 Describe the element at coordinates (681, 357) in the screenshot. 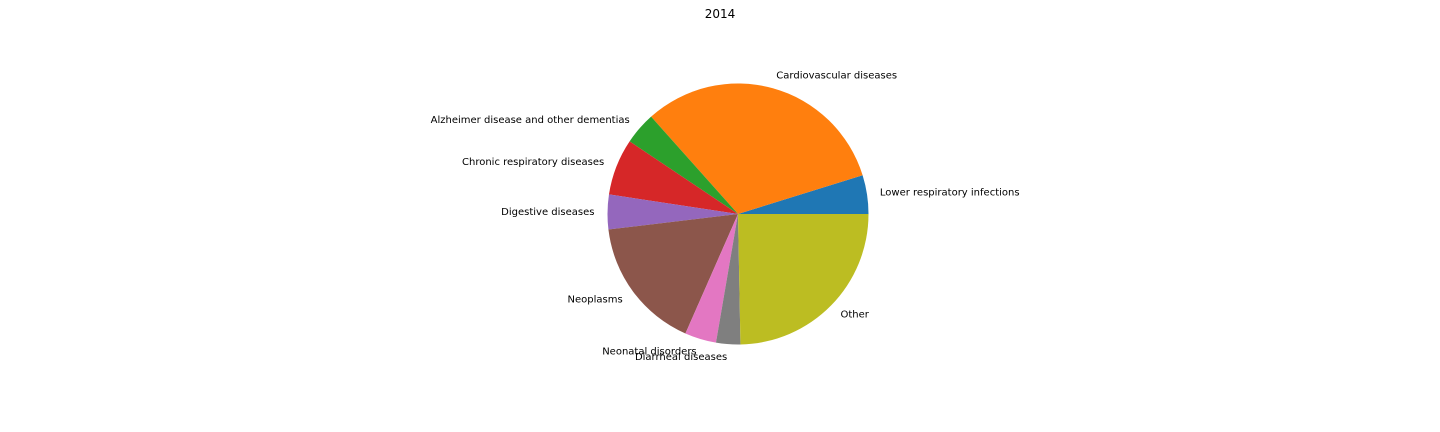

I see `pie-label-diarrheal-diseases: Diarrheal diseases` at that location.